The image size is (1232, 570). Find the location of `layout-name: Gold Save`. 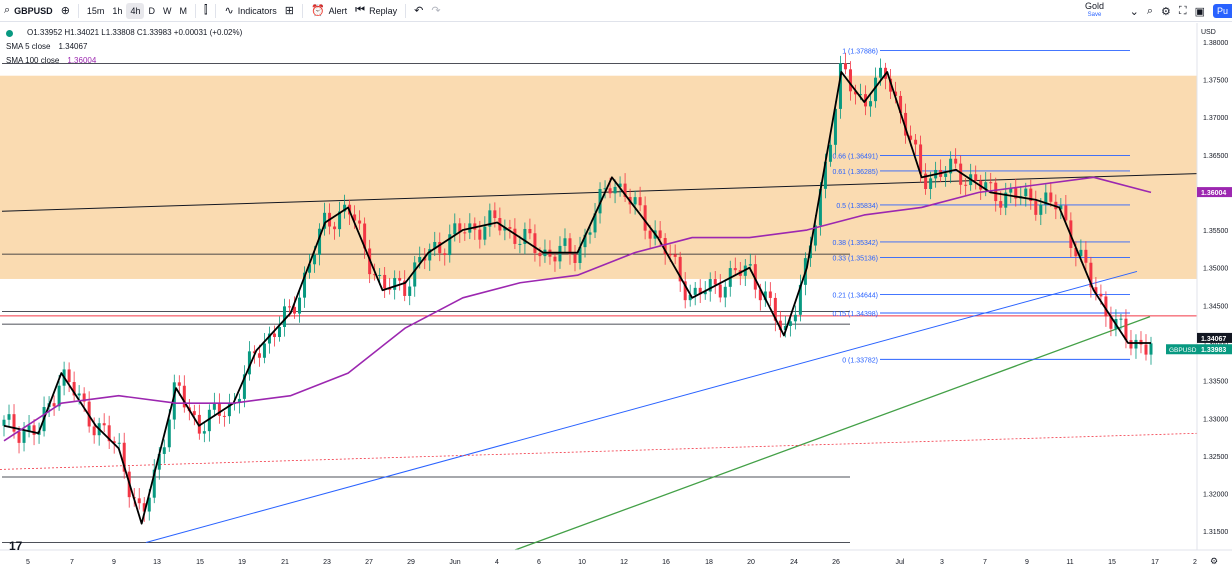

layout-name: Gold Save is located at coordinates (1094, 11).